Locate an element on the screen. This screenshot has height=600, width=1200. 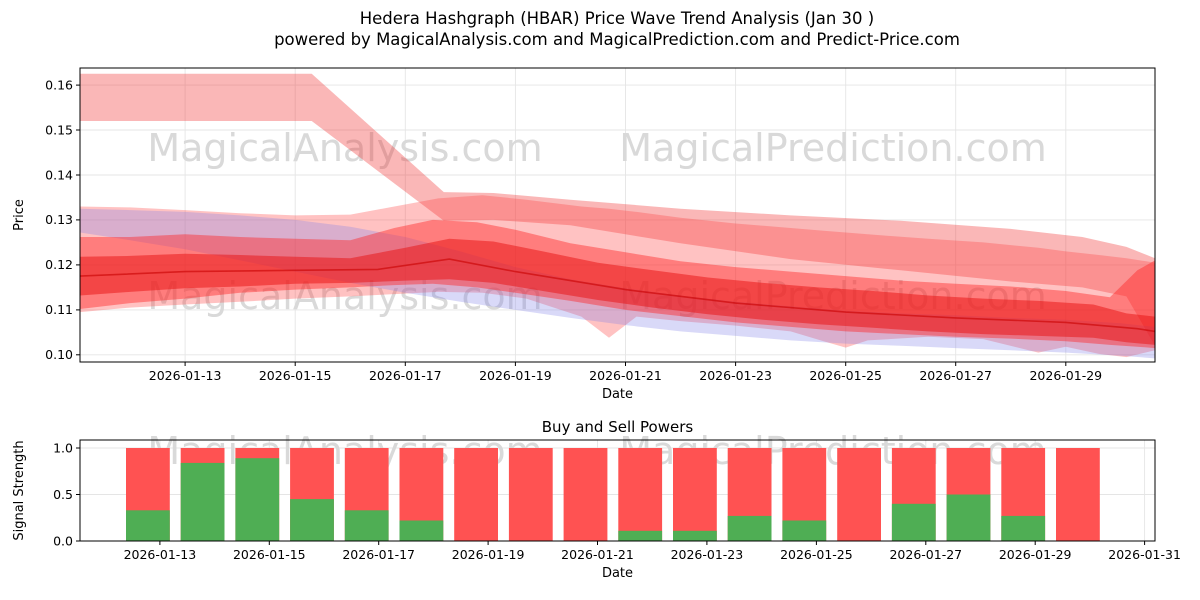
y-tick-label: 0.16 is located at coordinates (59, 84).